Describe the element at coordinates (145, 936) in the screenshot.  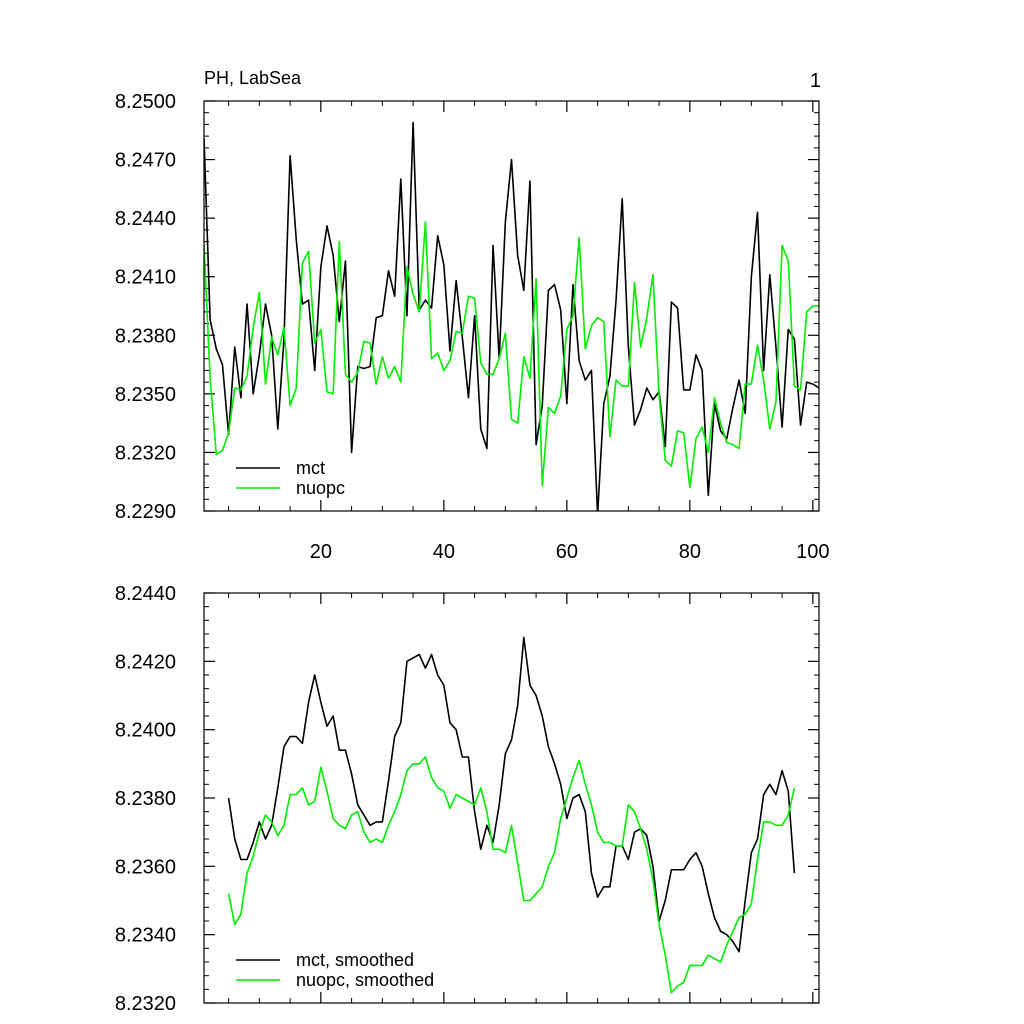
I see `y-tick-label: 8.2340` at that location.